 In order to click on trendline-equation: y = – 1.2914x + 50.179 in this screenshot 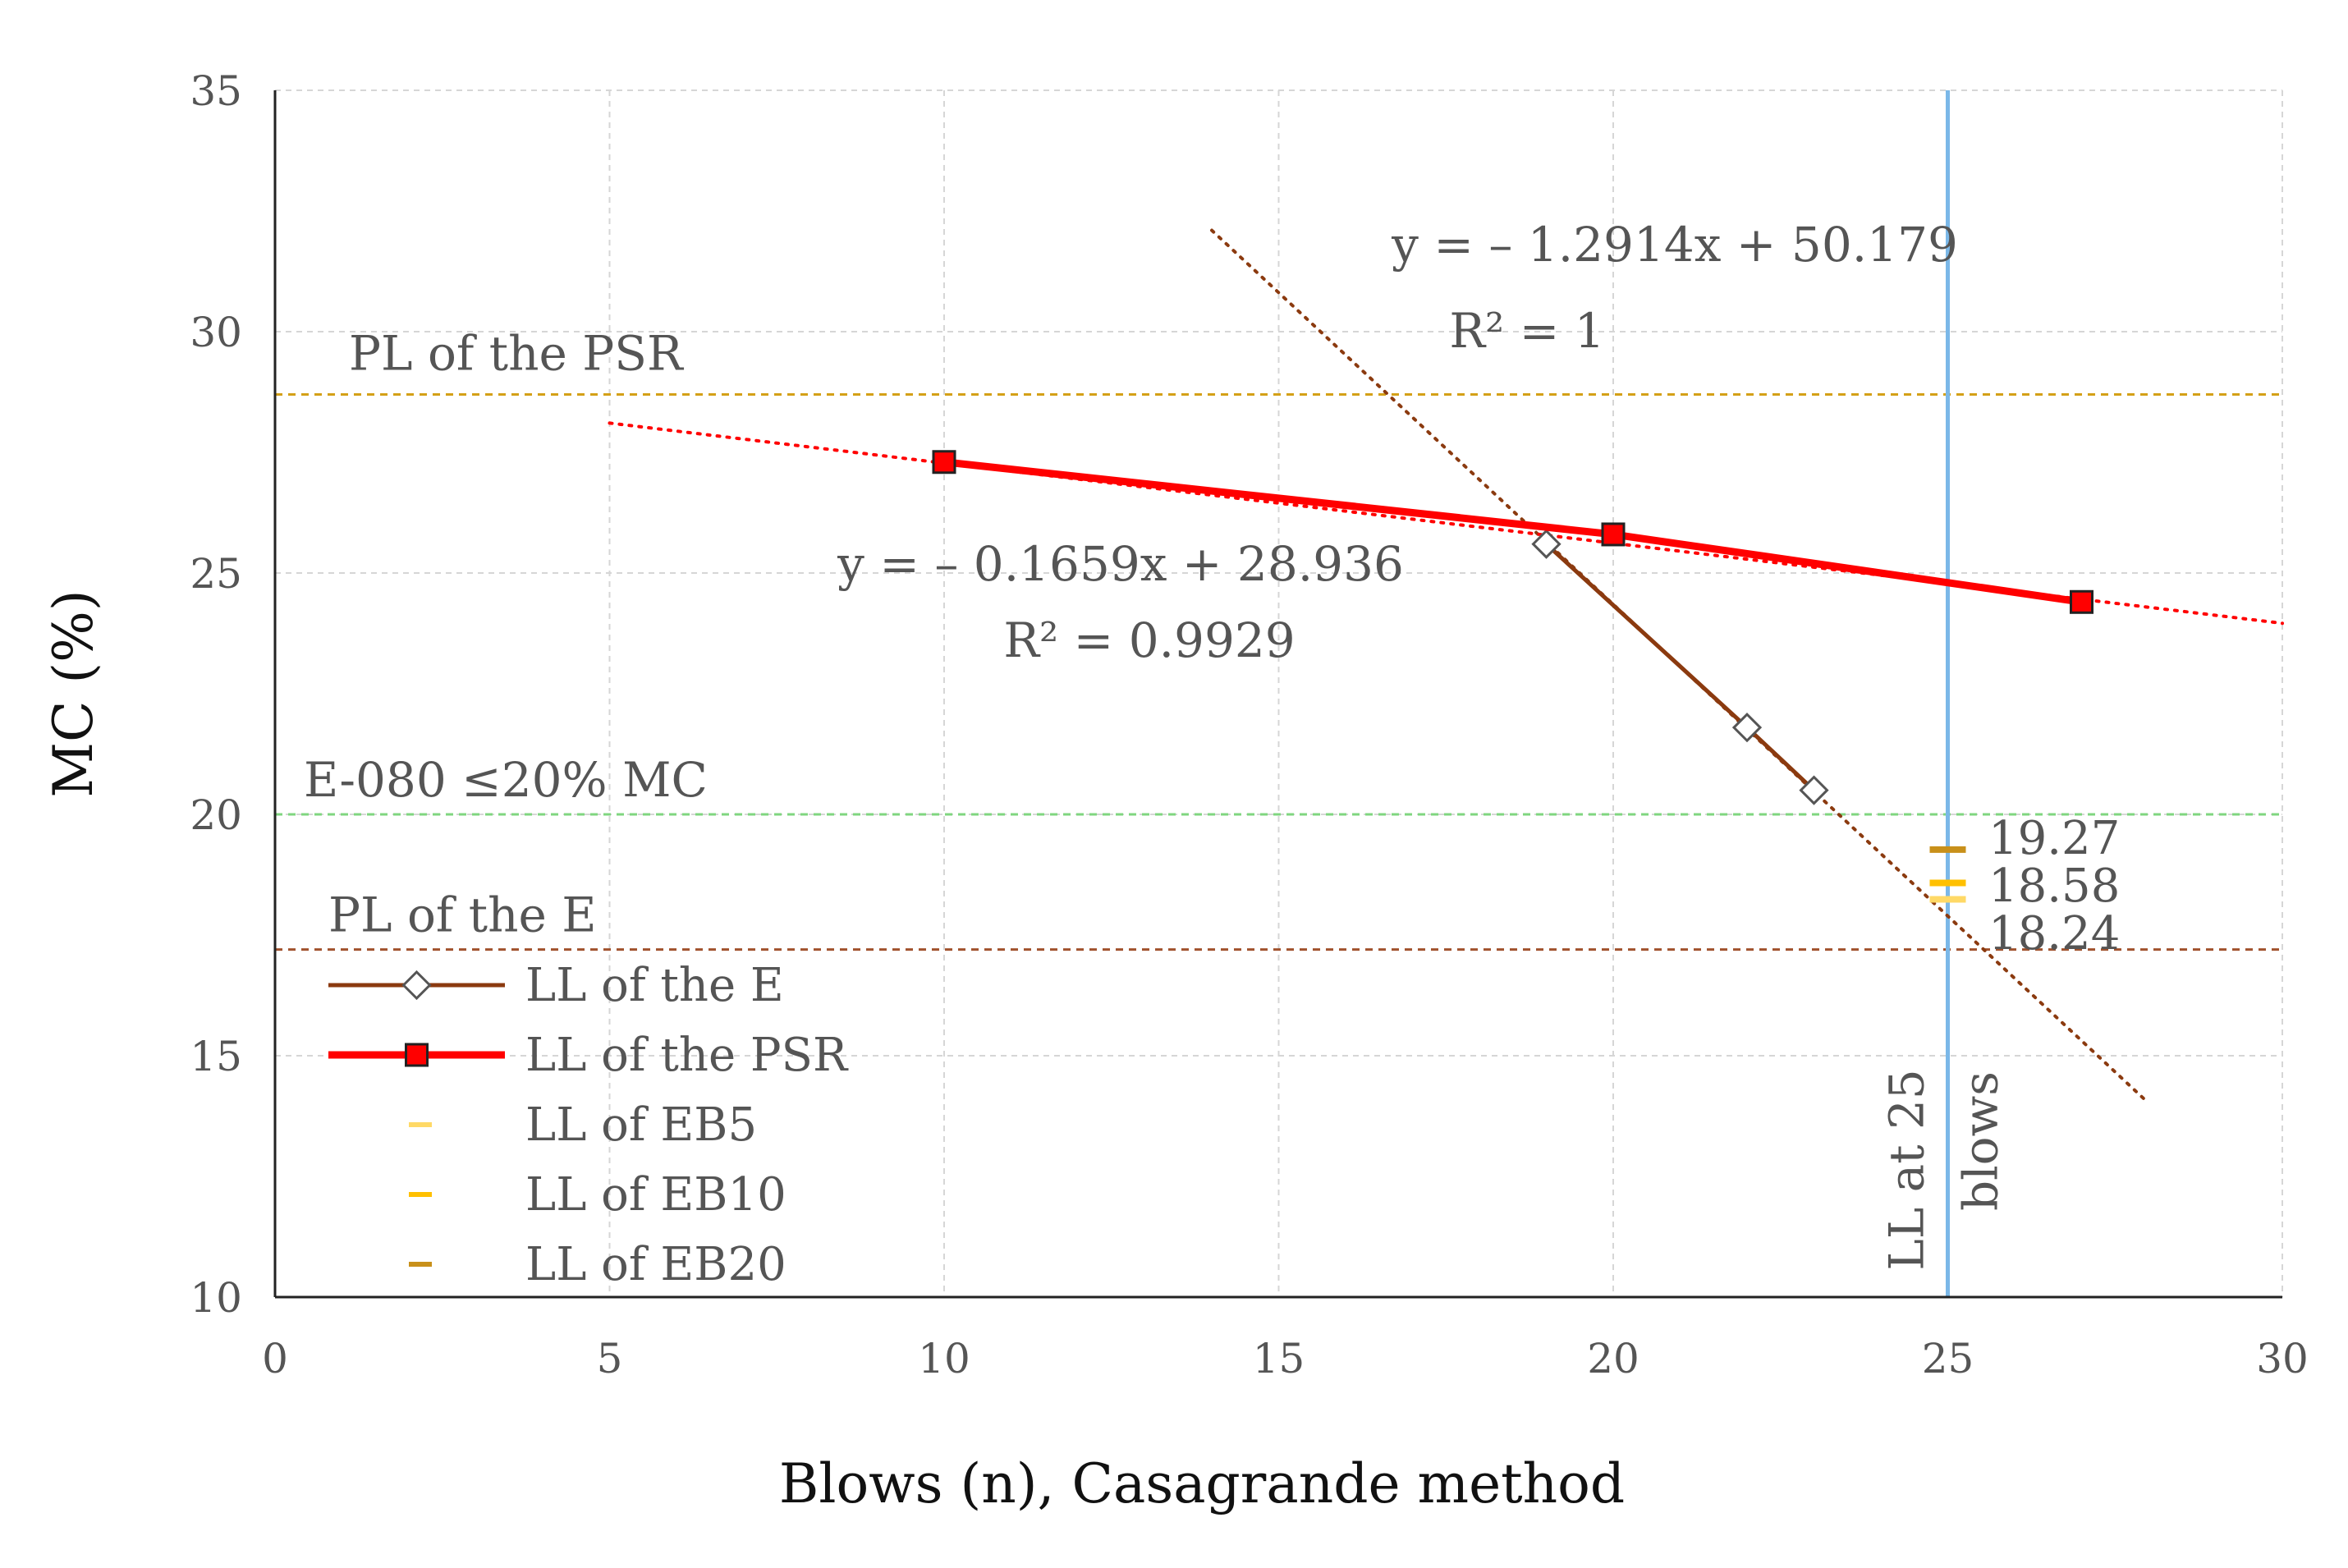, I will do `click(1674, 245)`.